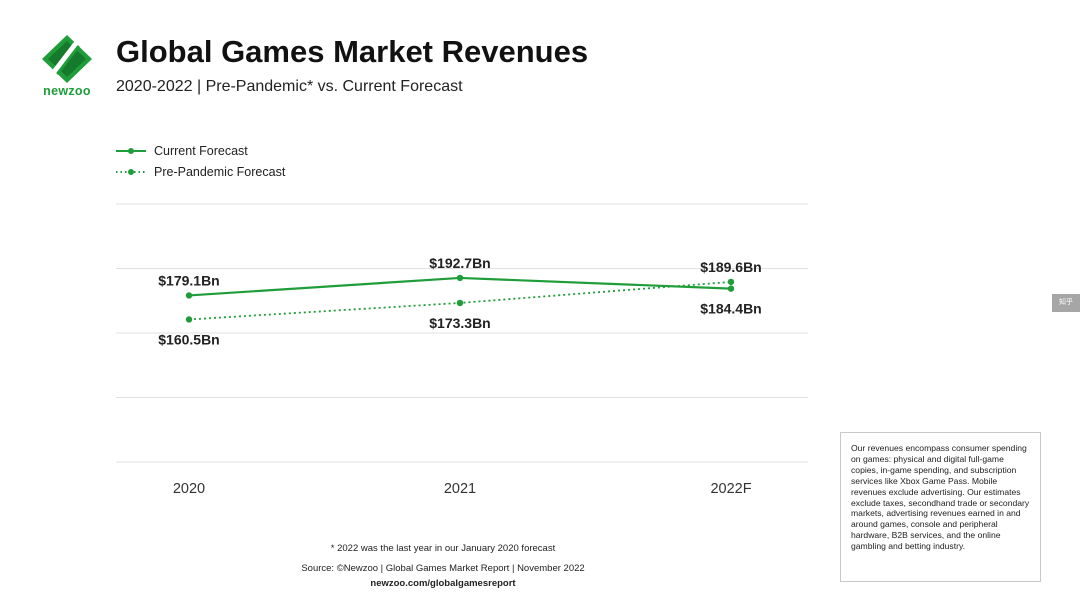 This screenshot has height=607, width=1080. I want to click on dotted-line-marker-icon, so click(131, 171).